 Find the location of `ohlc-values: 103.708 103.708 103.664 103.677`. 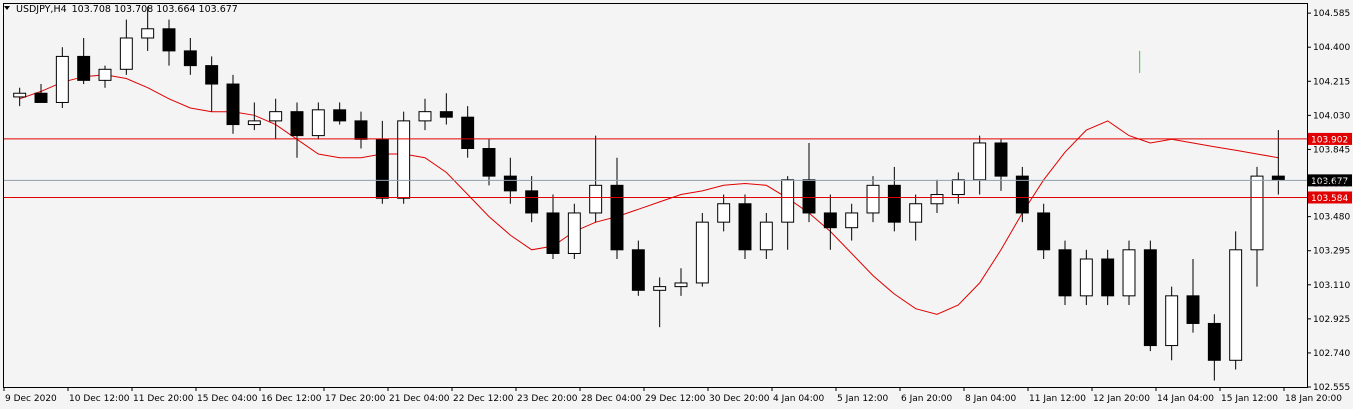

ohlc-values: 103.708 103.708 103.664 103.677 is located at coordinates (155, 9).